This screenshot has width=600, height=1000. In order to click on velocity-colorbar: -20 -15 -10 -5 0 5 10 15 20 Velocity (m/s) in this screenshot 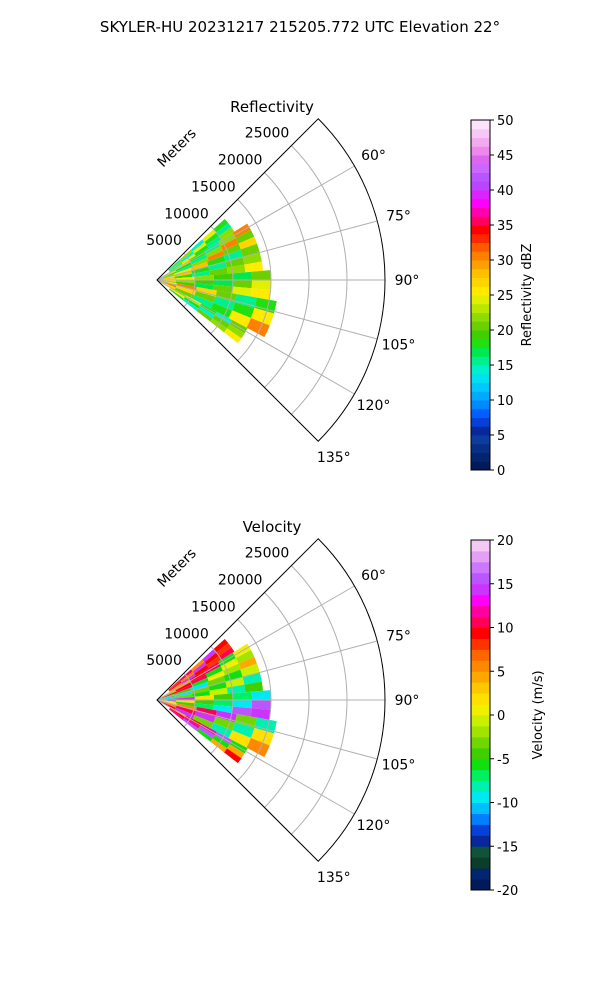, I will do `click(508, 716)`.